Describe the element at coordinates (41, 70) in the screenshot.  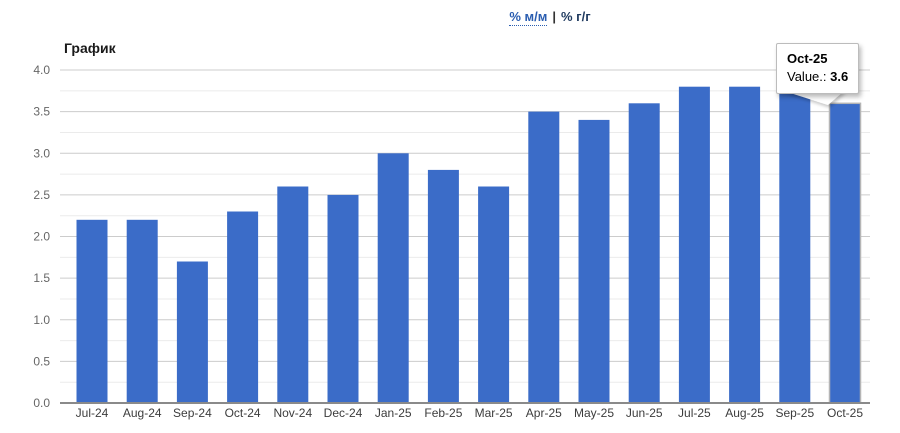
I see `y-tick-label: 4.0` at that location.